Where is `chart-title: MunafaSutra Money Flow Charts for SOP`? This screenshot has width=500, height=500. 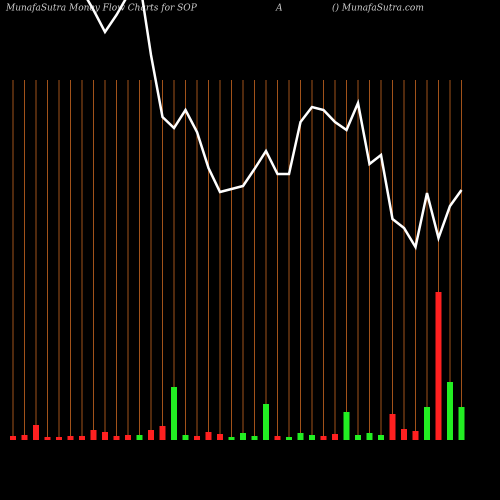
chart-title: MunafaSutra Money Flow Charts for SOP is located at coordinates (101, 9).